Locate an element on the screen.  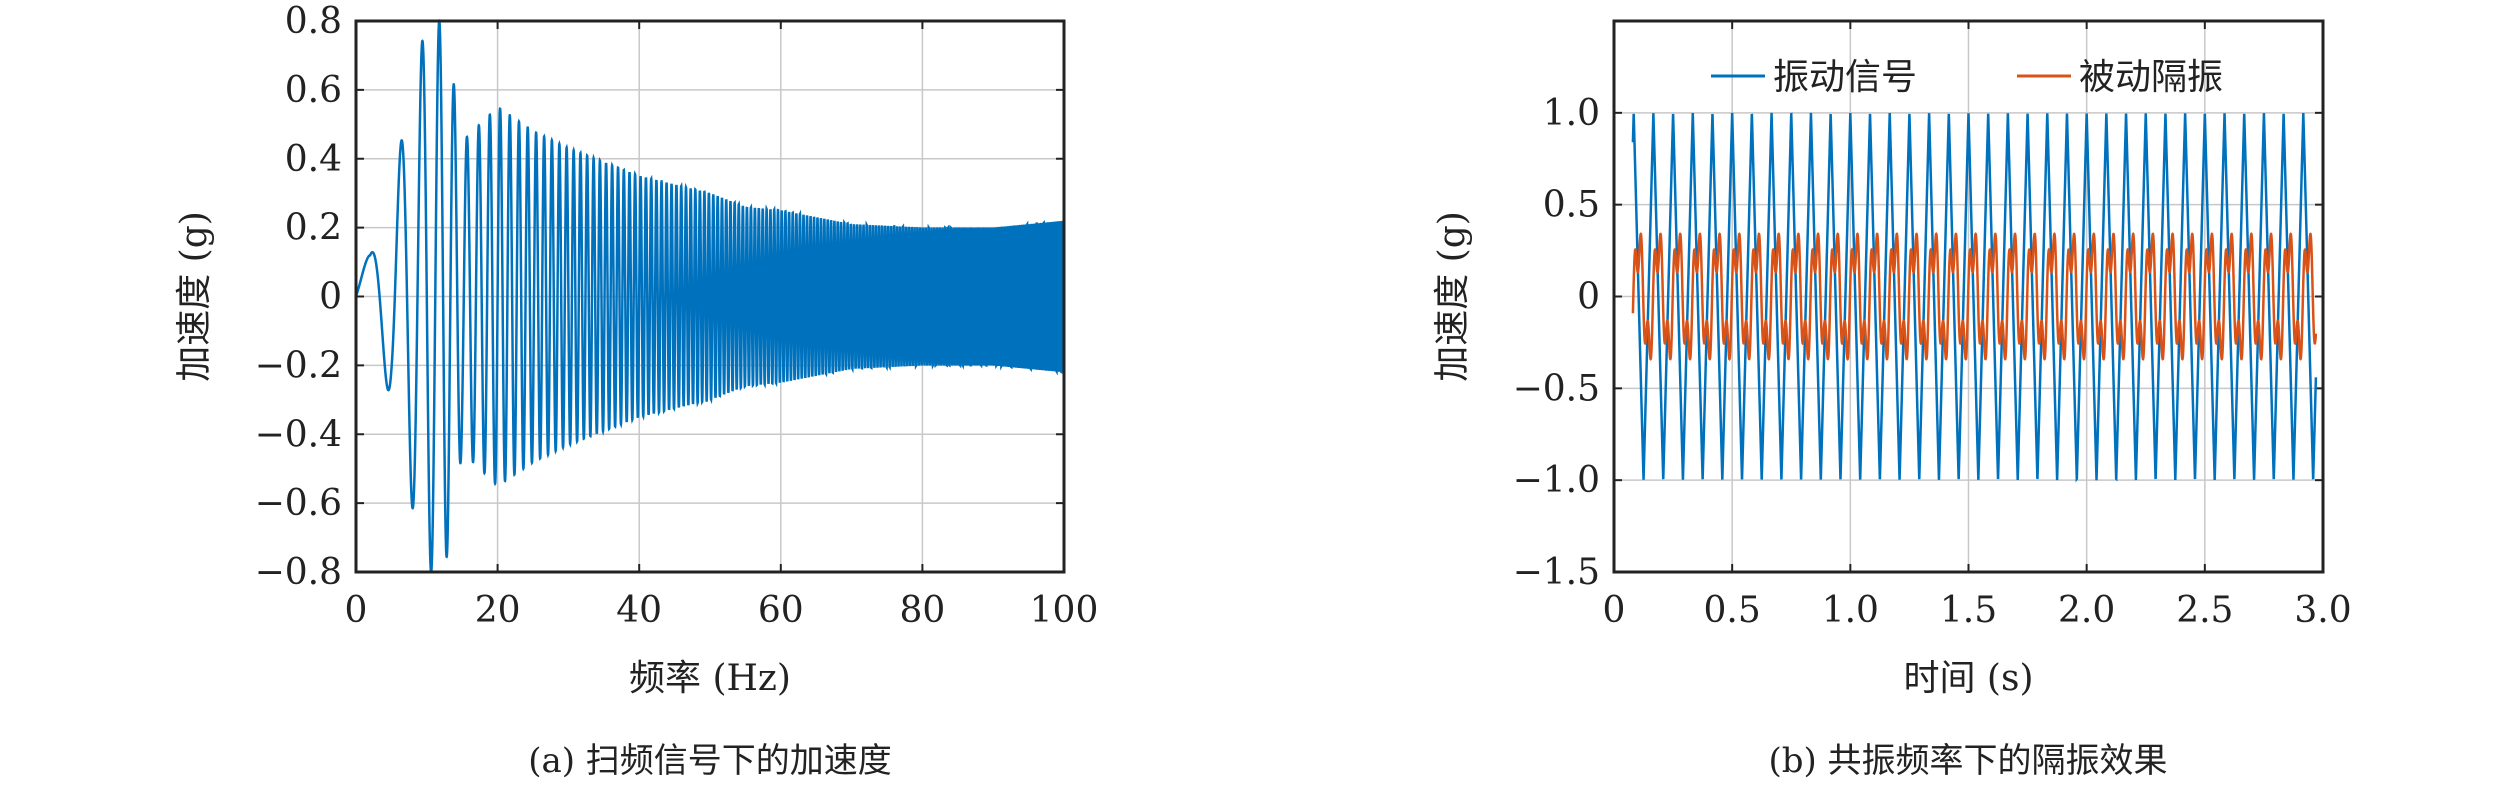
chart-a-ytick-label: −0.8 is located at coordinates (298, 572).